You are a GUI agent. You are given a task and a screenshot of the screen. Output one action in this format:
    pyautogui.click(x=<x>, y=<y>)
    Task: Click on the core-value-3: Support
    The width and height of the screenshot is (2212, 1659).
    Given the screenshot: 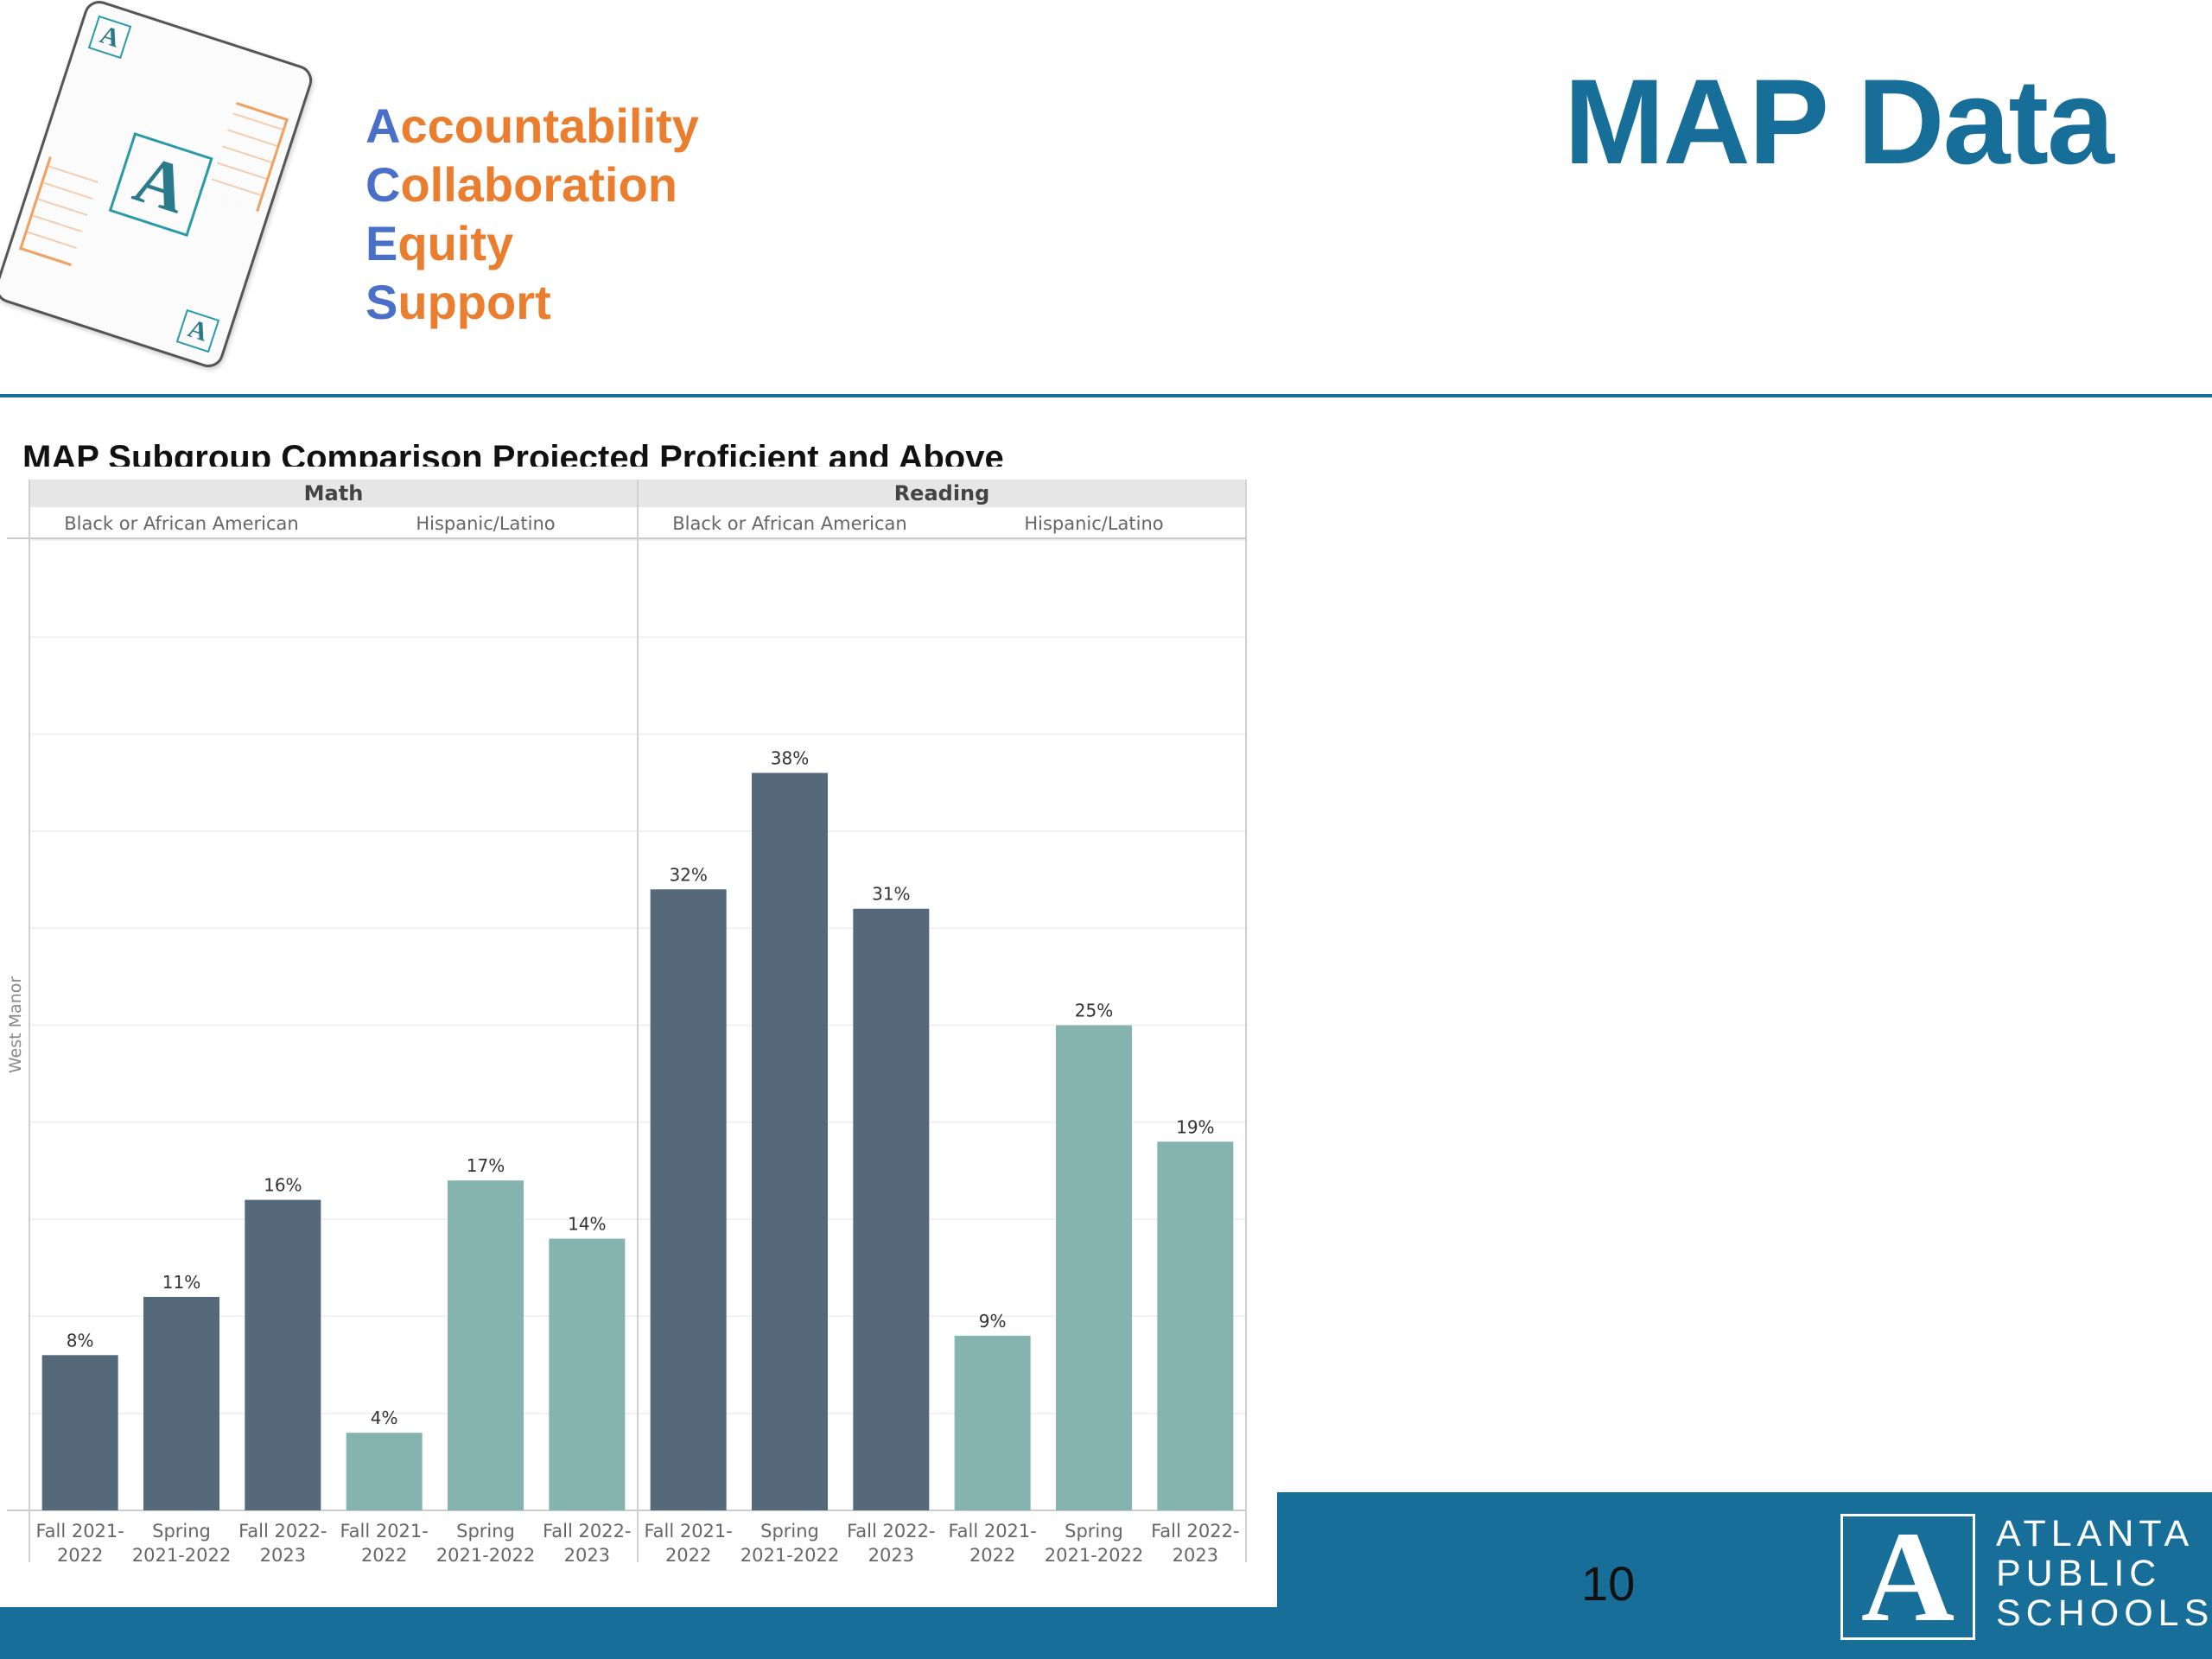 What is the action you would take?
    pyautogui.click(x=458, y=302)
    